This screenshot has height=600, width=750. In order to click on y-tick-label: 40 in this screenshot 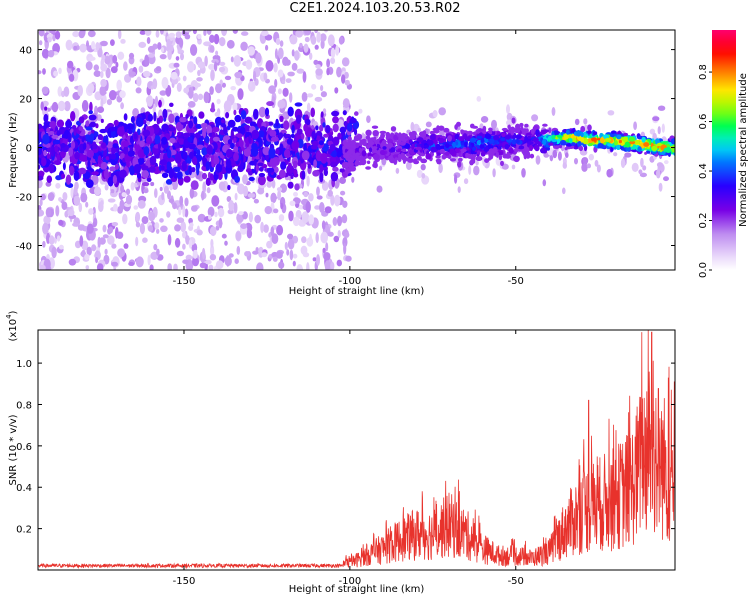, I will do `click(25, 51)`.